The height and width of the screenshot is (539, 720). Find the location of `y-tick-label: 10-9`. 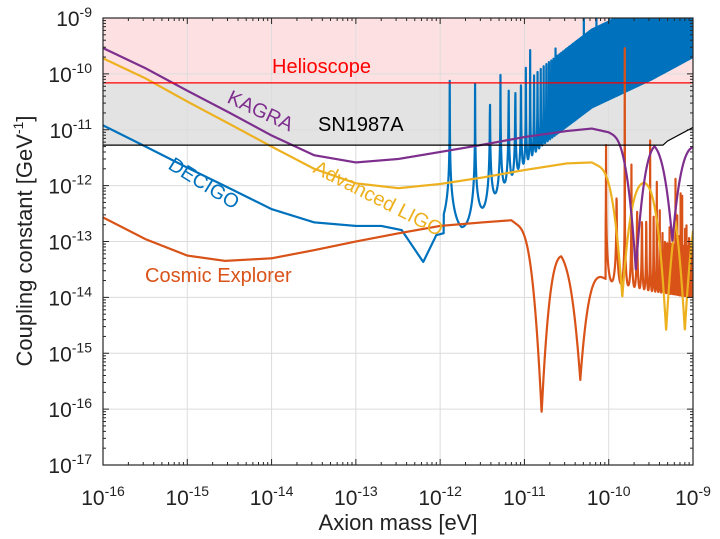

y-tick-label: 10-9 is located at coordinates (74, 17).